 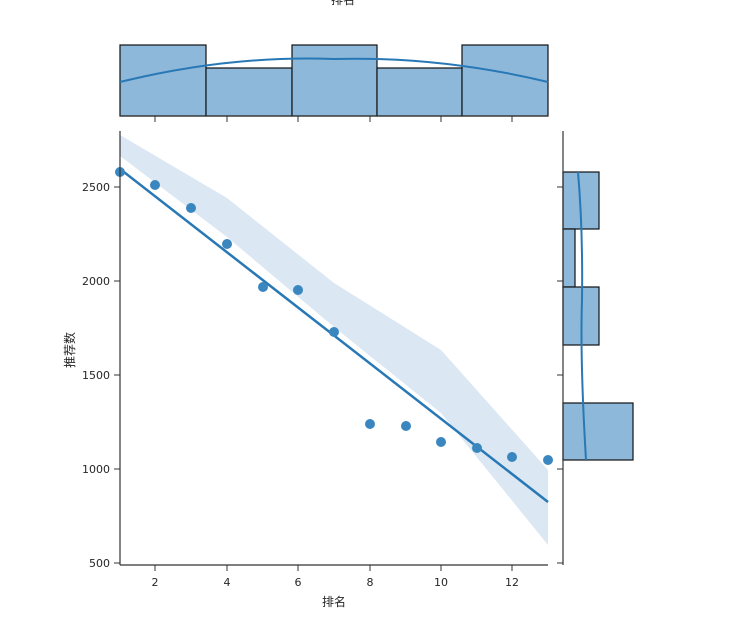 I want to click on right-marginal-histogram, so click(x=595, y=348).